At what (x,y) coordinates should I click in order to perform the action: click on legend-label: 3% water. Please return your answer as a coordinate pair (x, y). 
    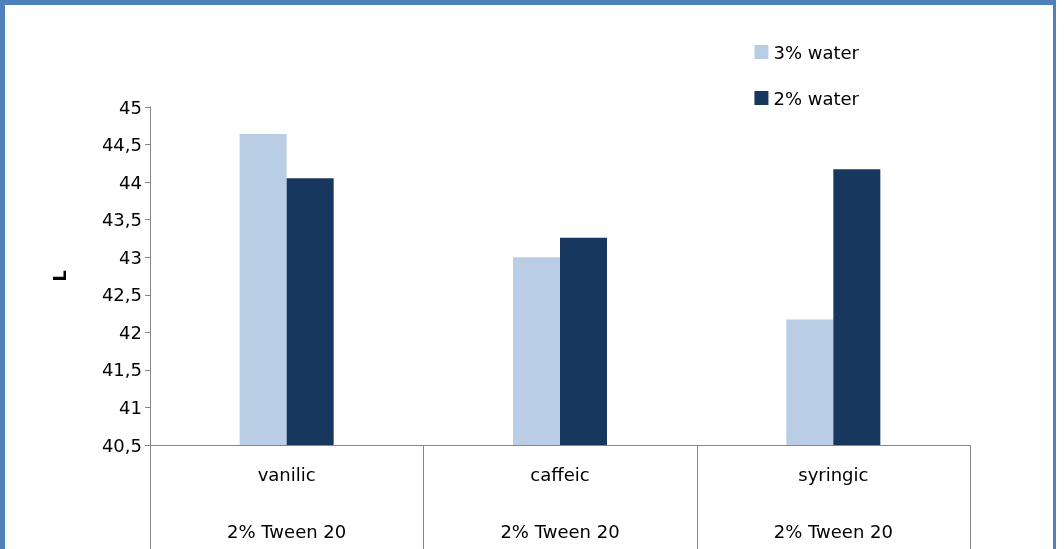
    Looking at the image, I should click on (816, 52).